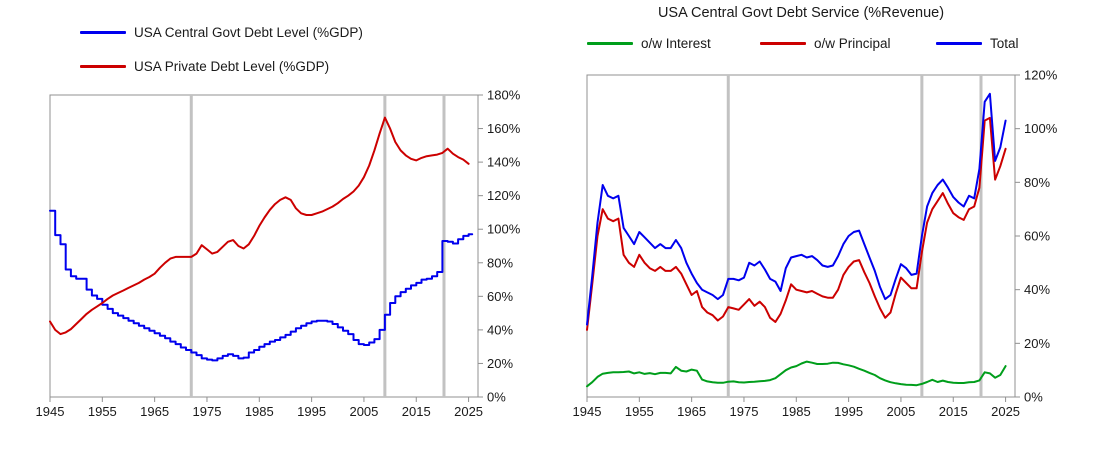  Describe the element at coordinates (676, 43) in the screenshot. I see `interest-legend-label: o/w Interest` at that location.